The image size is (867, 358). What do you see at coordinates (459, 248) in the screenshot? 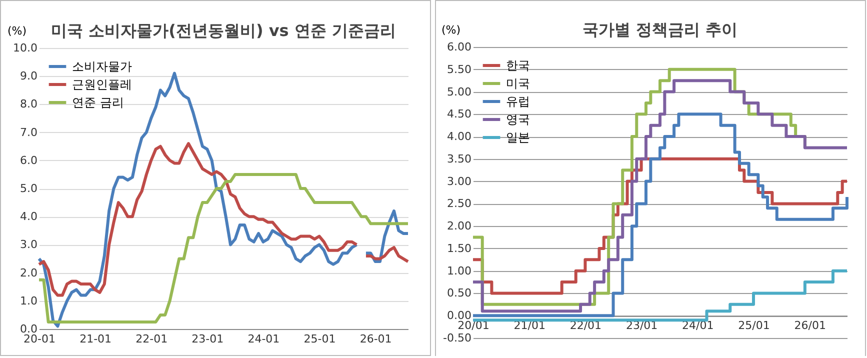
I see `y-tick-label: 1.50` at bounding box center [459, 248].